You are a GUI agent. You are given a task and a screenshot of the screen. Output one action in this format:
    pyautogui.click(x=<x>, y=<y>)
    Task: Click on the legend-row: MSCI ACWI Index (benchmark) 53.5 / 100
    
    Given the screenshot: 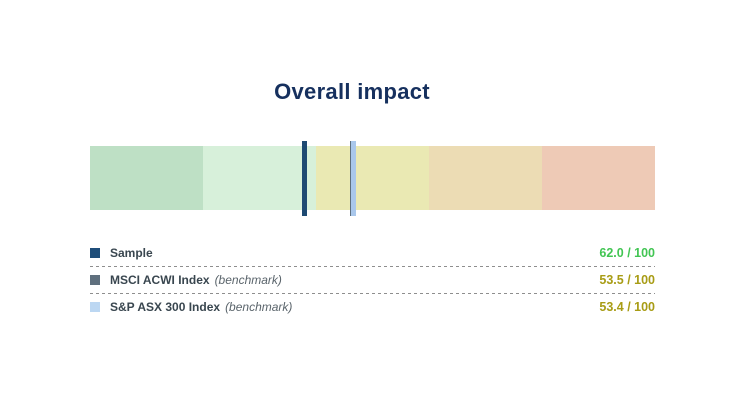 What is the action you would take?
    pyautogui.click(x=372, y=280)
    